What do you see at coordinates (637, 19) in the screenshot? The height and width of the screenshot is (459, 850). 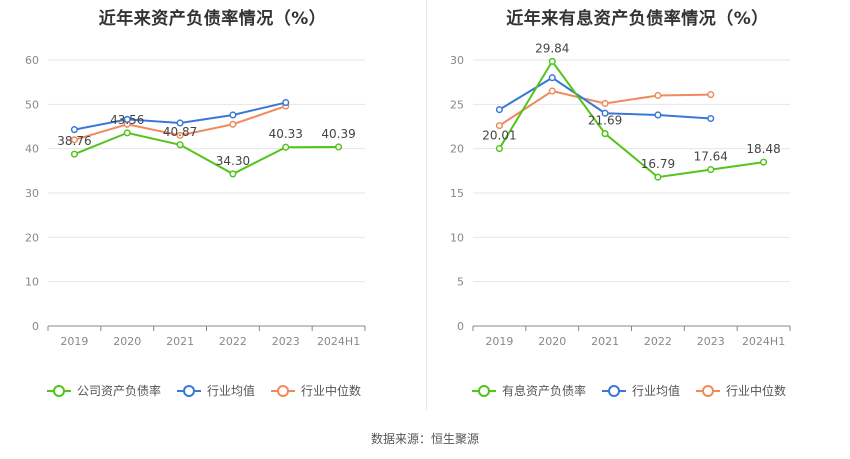 I see `chart-title: 近年来有息资产负债率情况（%）` at bounding box center [637, 19].